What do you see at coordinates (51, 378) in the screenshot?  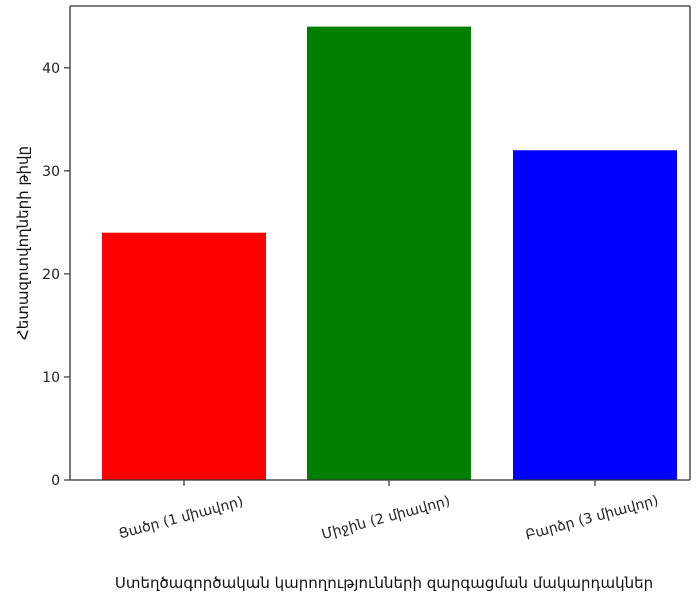 I see `y-tick-label: 10` at bounding box center [51, 378].